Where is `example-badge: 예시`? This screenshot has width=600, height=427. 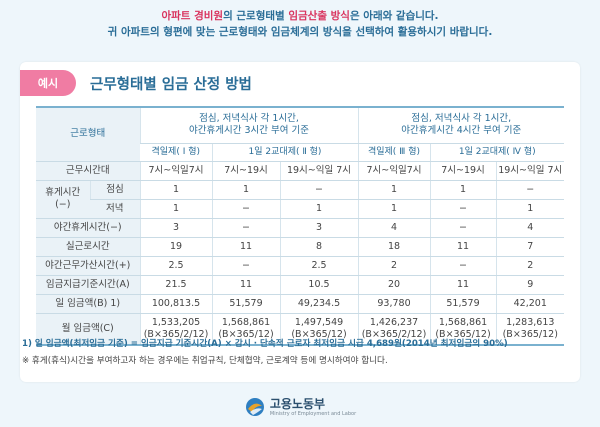
example-badge: 예시 is located at coordinates (48, 83).